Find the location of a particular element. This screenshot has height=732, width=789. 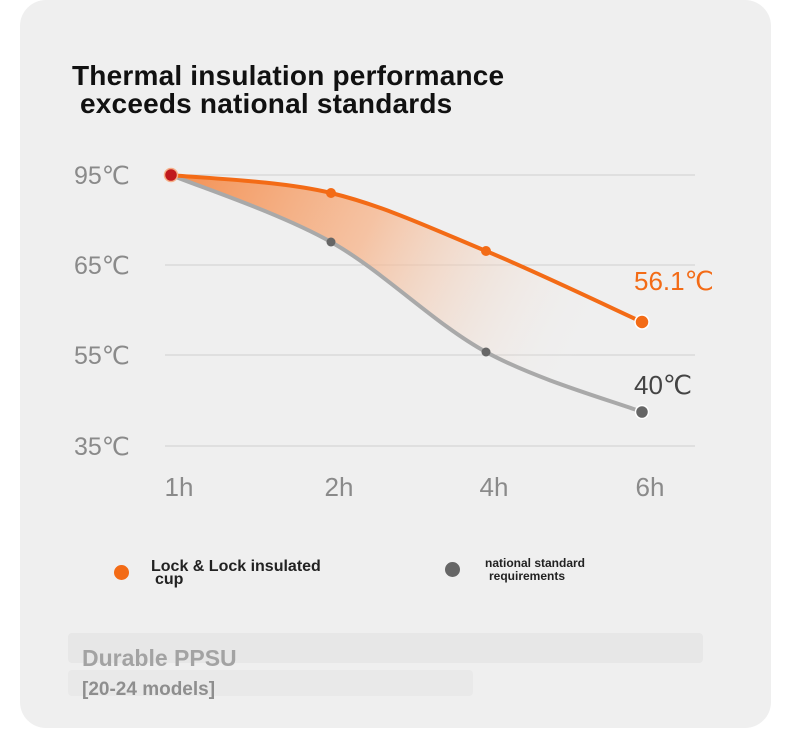

x-tick-label: 2h is located at coordinates (339, 487).